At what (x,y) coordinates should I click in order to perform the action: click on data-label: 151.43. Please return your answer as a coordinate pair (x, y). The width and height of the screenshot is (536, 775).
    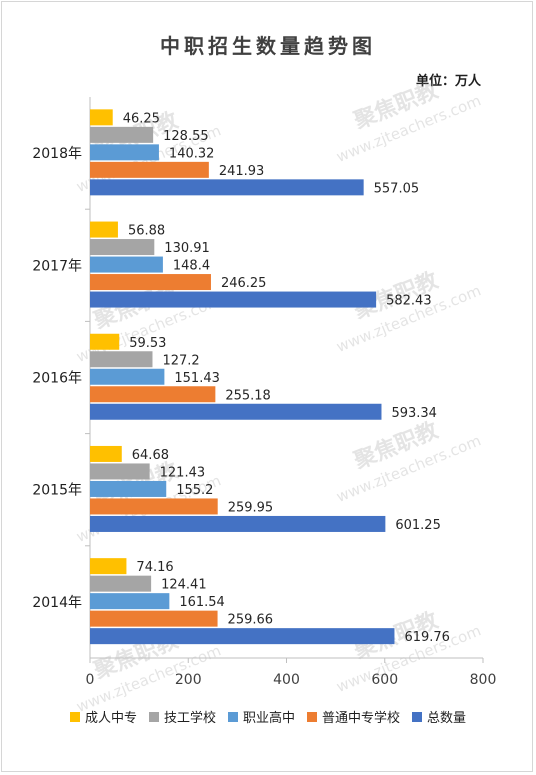
    Looking at the image, I should click on (197, 378).